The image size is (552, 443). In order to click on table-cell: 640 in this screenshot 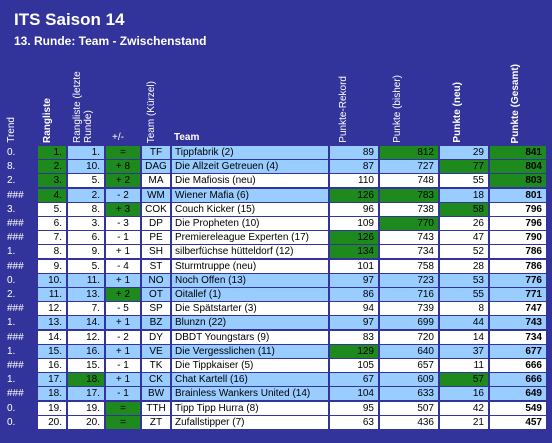, I will do `click(409, 351)`.